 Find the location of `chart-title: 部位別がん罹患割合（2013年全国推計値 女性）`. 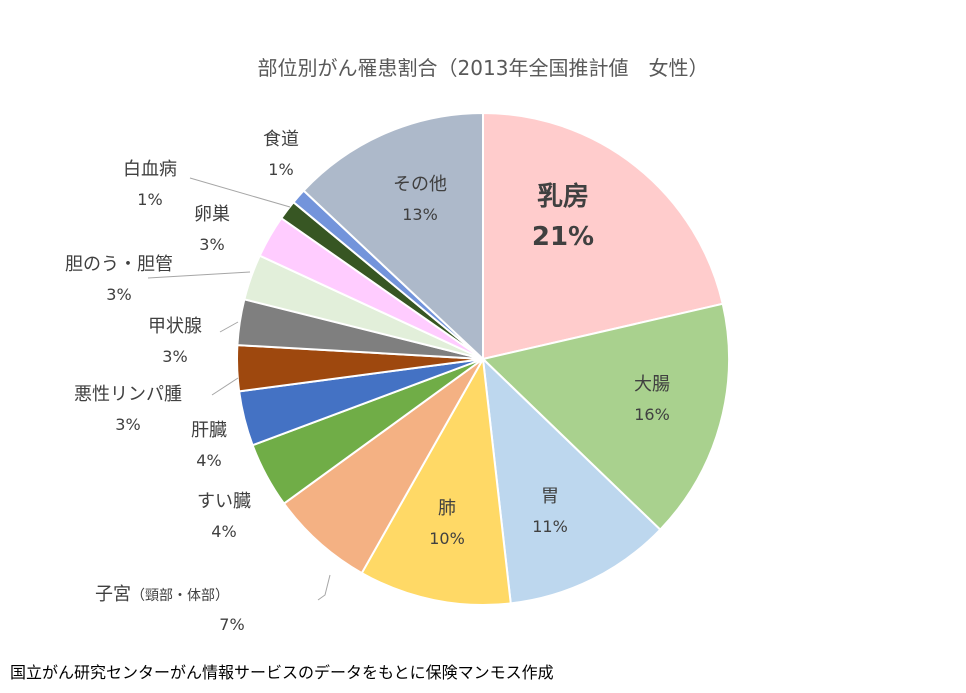

chart-title: 部位別がん罹患割合（2013年全国推計値 女性） is located at coordinates (483, 68).